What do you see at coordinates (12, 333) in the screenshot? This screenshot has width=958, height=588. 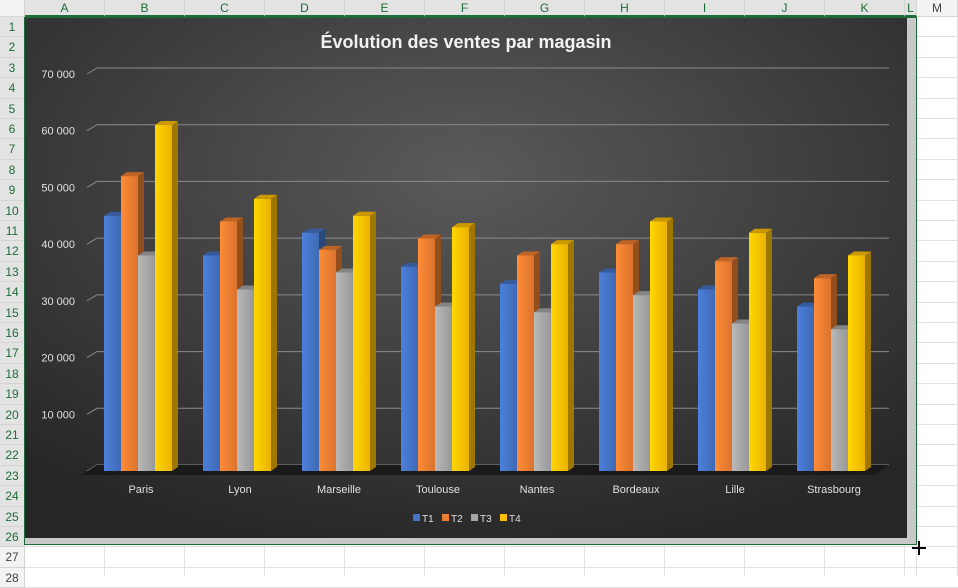 I see `row-header-16: 16` at bounding box center [12, 333].